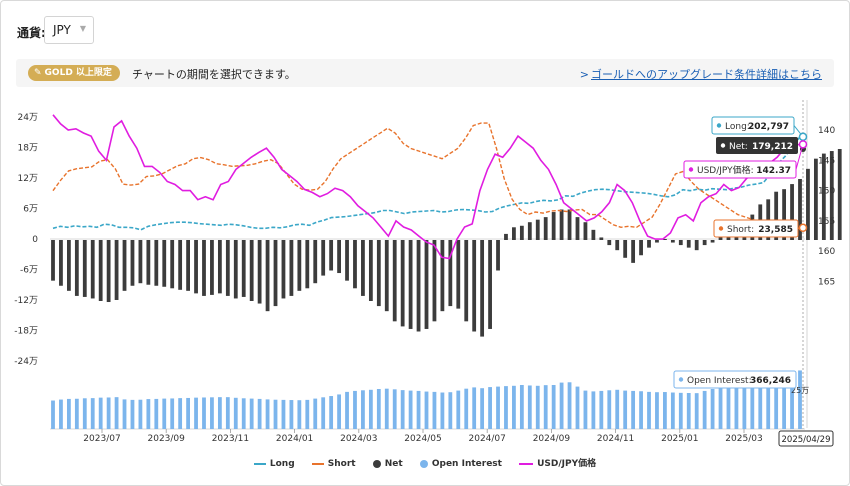 The height and width of the screenshot is (486, 850). Describe the element at coordinates (274, 464) in the screenshot. I see `legend-long: Long` at that location.